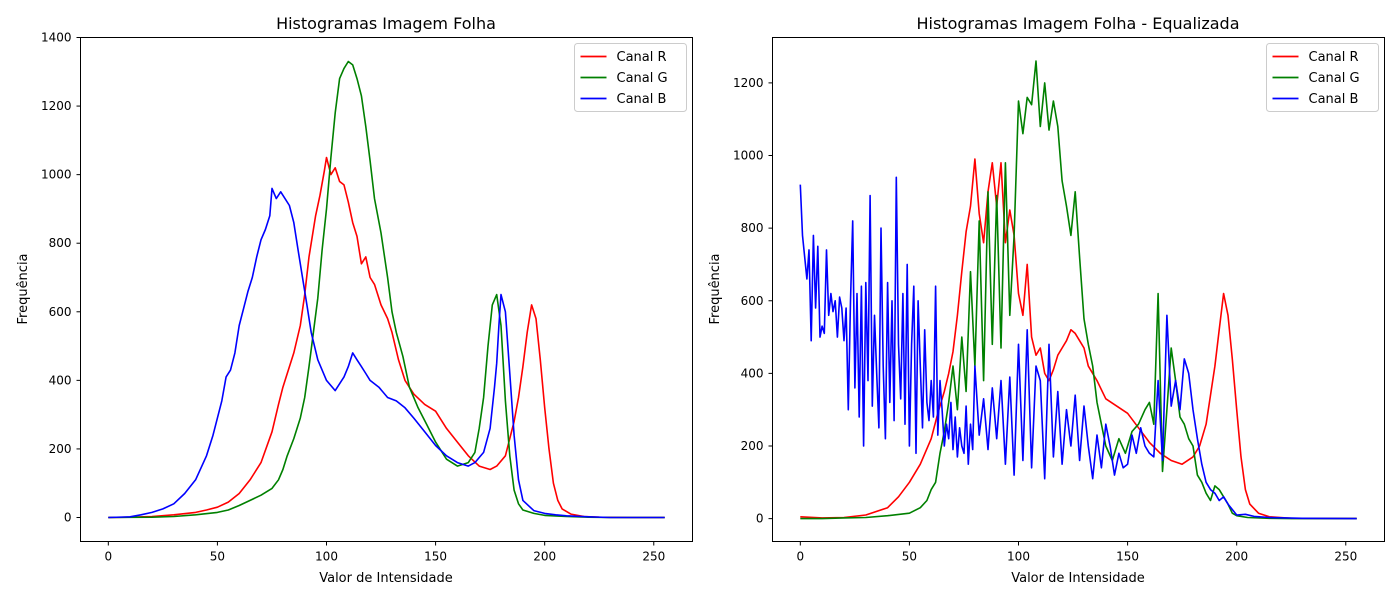 Image resolution: width=1400 pixels, height=600 pixels. Describe the element at coordinates (1076, 552) in the screenshot. I see `x-axis-ticks-equalized: 0 50 100 150 200 250` at that location.